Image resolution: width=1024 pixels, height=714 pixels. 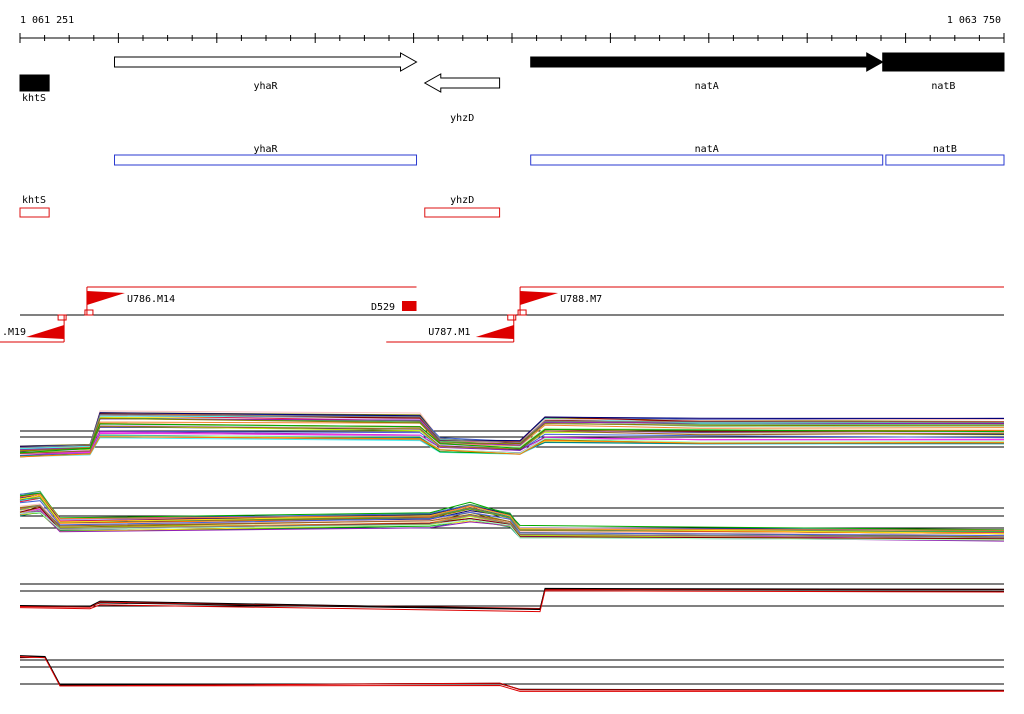 What do you see at coordinates (502, 314) in the screenshot?
I see `transcription-unit-track: U786.M14 U788.M7 .M19 U787.M1 D529` at bounding box center [502, 314].